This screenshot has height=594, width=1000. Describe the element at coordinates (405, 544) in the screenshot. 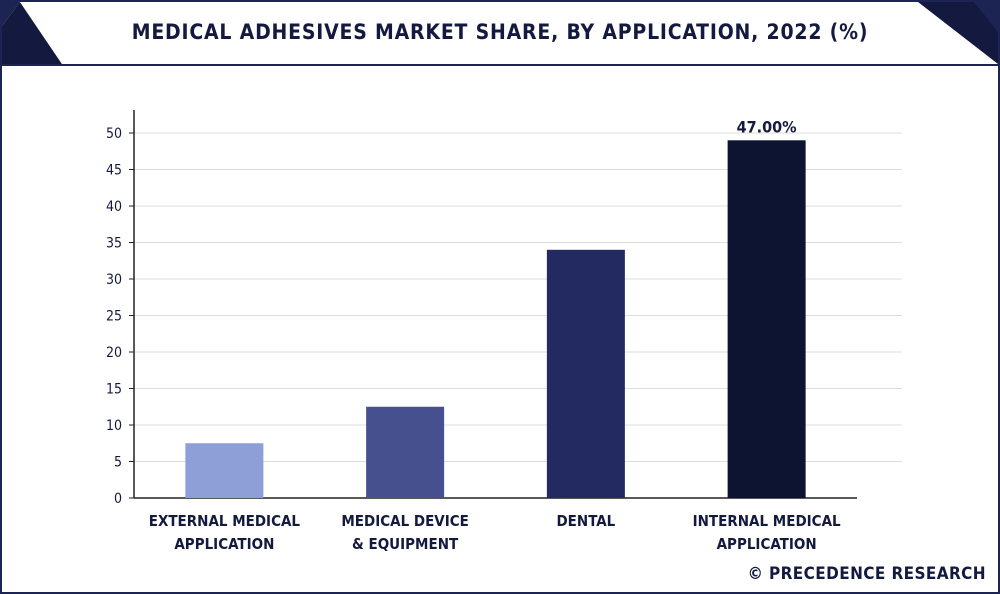

I see `x-tick-label: & EQUIPMENT` at that location.